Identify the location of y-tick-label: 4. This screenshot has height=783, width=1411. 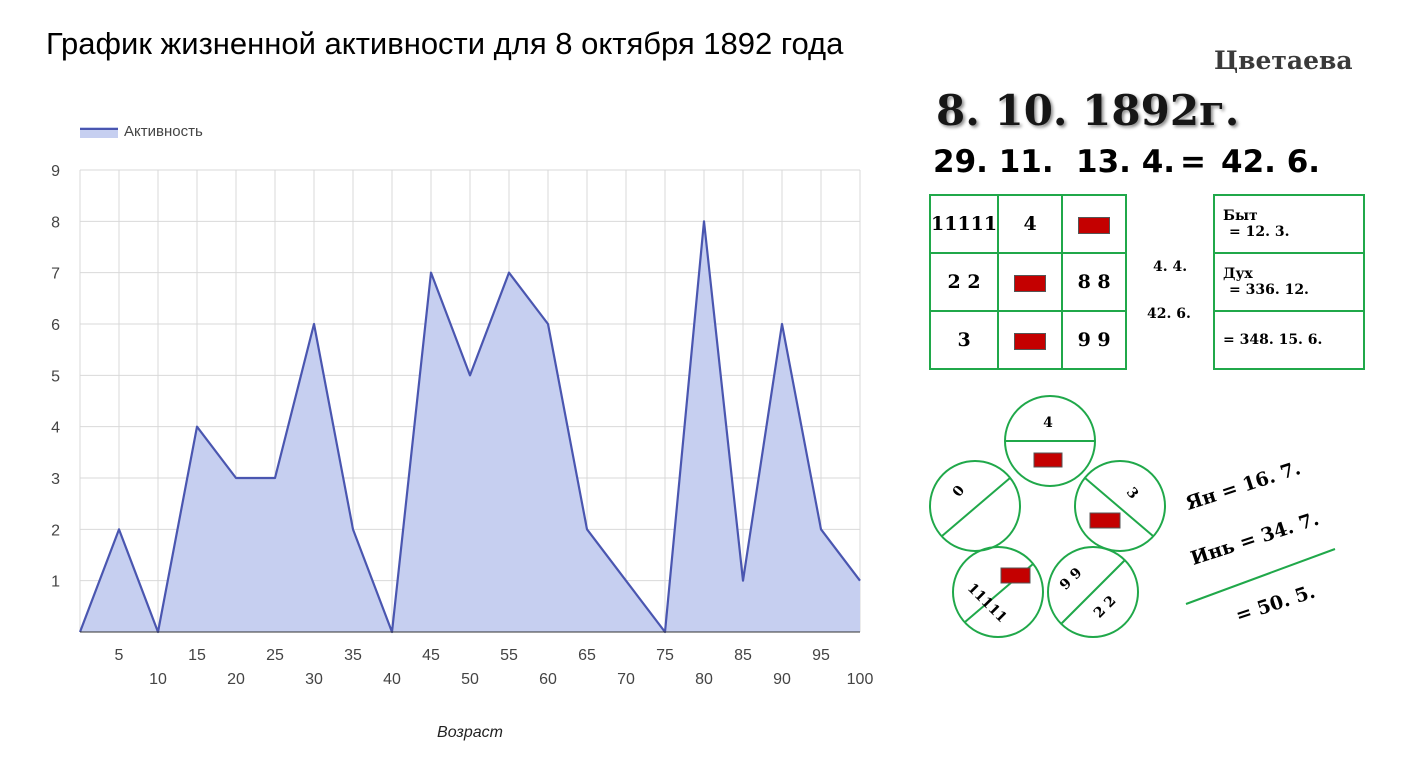
(55, 428).